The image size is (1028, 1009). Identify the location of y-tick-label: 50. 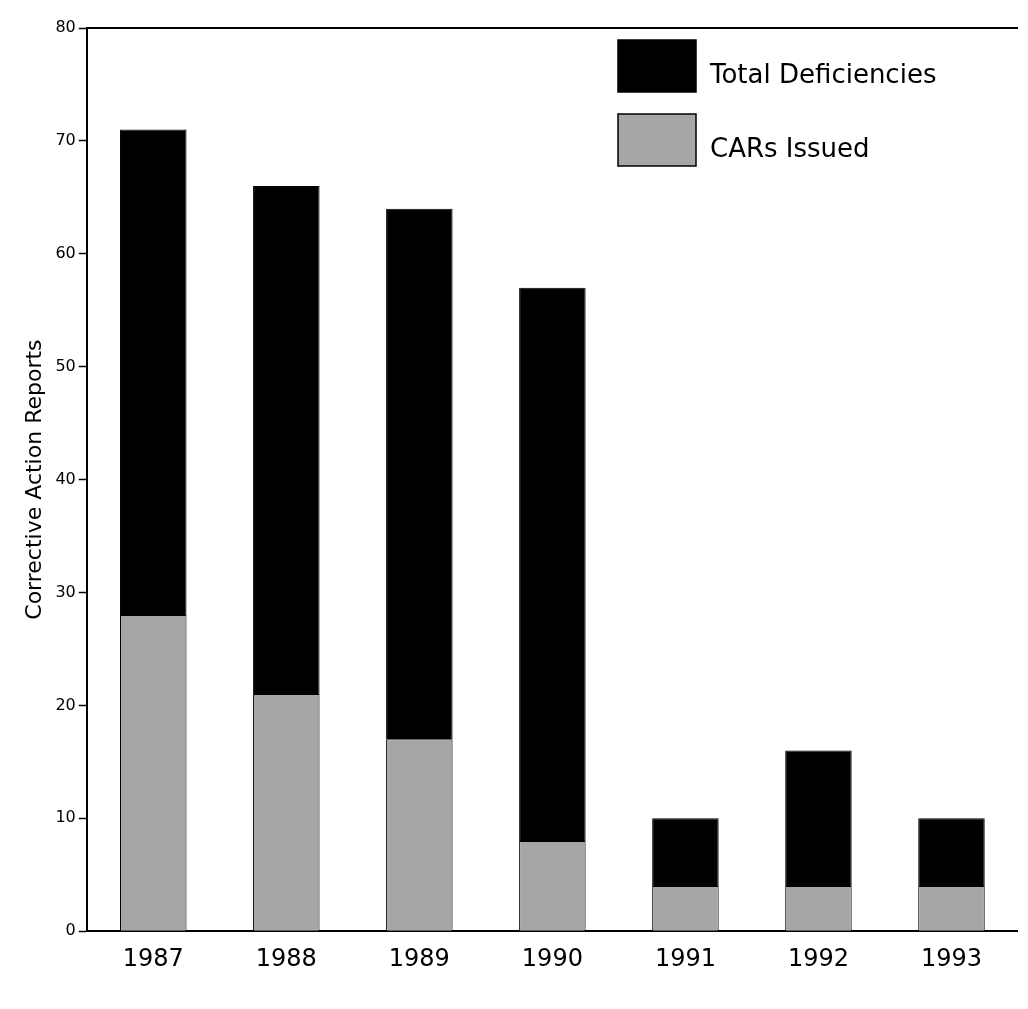
(65, 365).